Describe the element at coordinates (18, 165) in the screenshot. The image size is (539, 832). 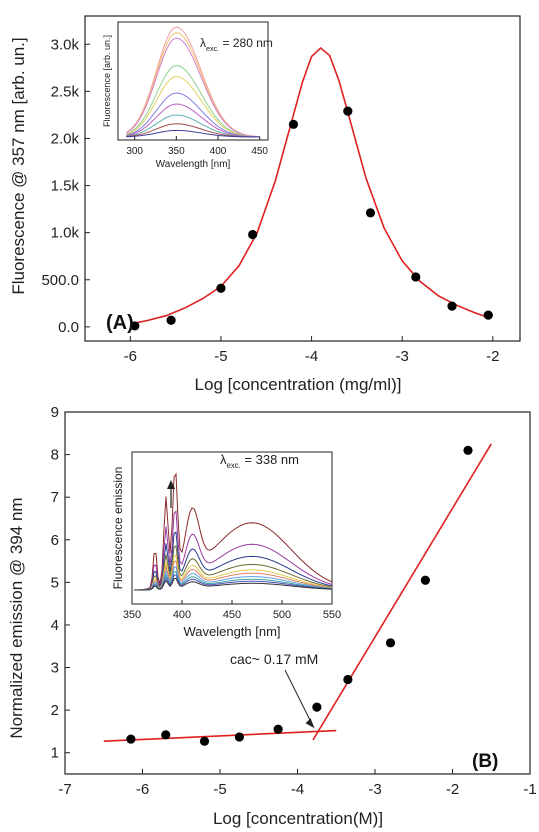
I see `y-axis-label-a: Fluorescence @ 357 nm [arb. un.]` at that location.